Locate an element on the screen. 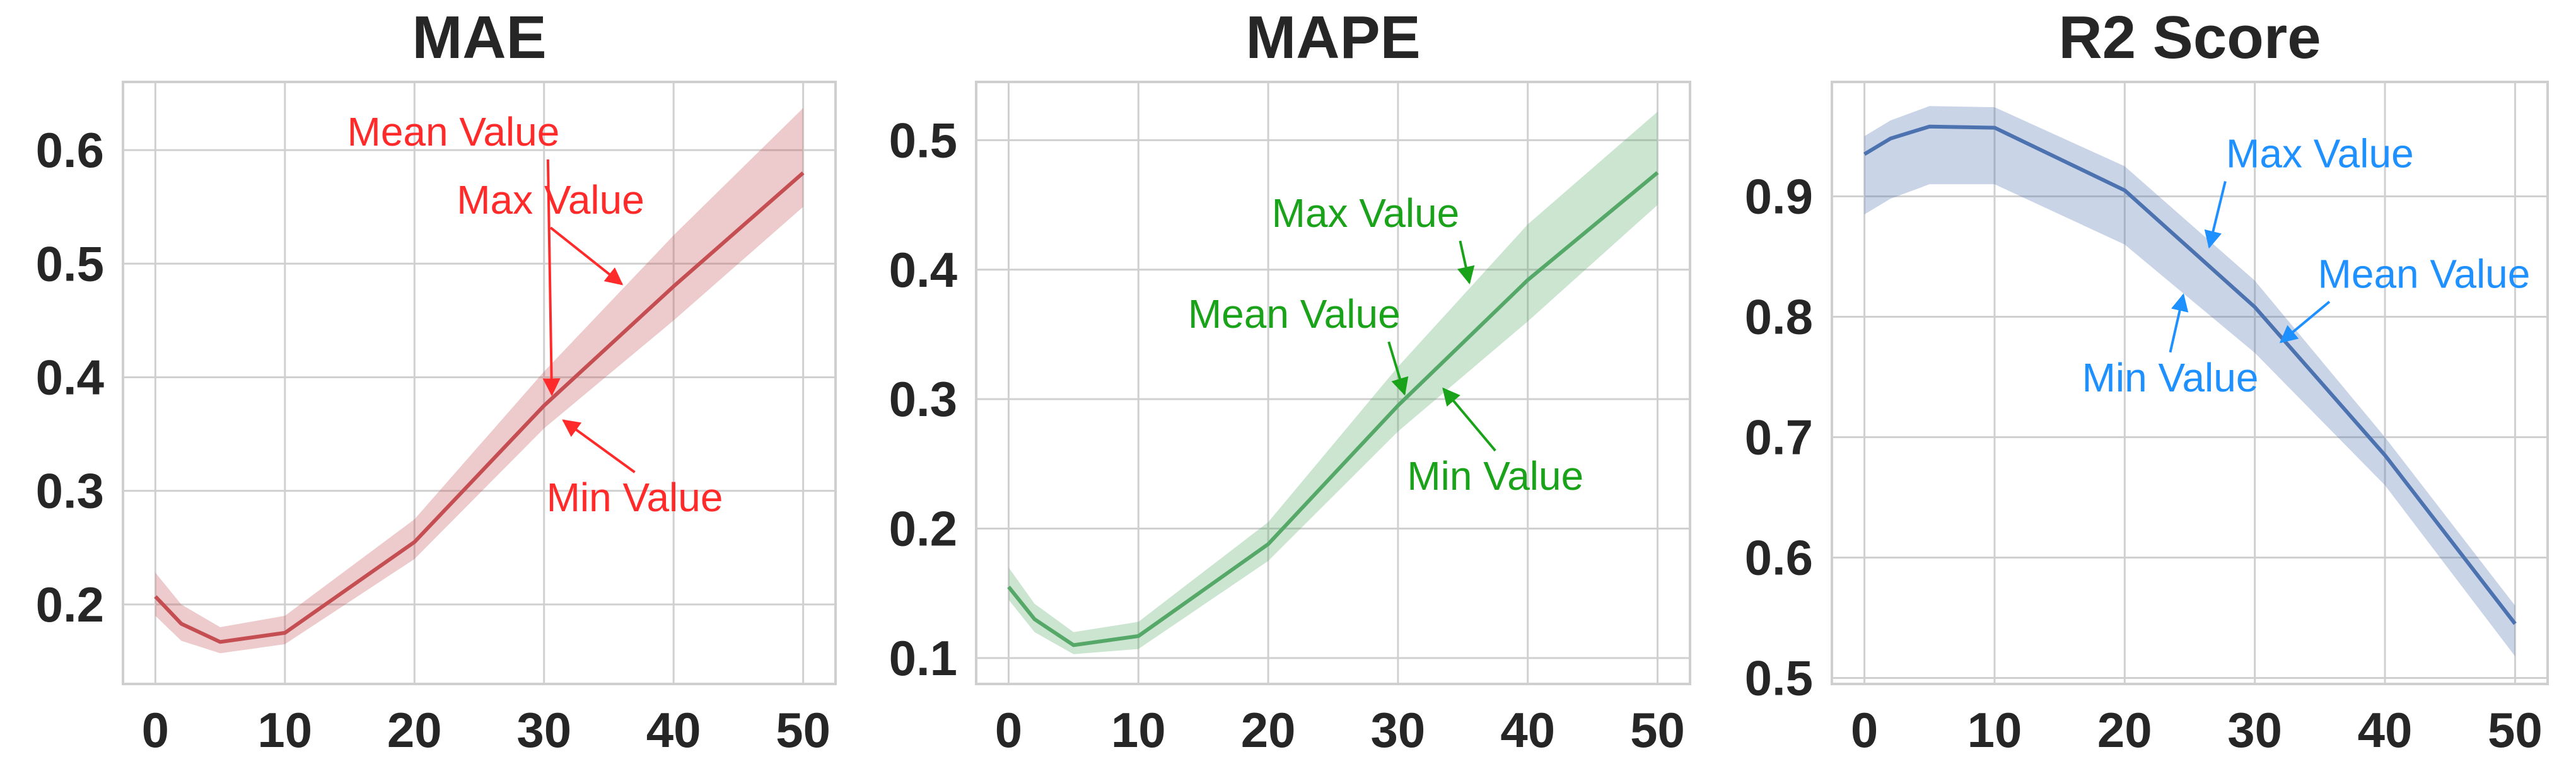  y-tick-label: 0.7 is located at coordinates (1779, 437).